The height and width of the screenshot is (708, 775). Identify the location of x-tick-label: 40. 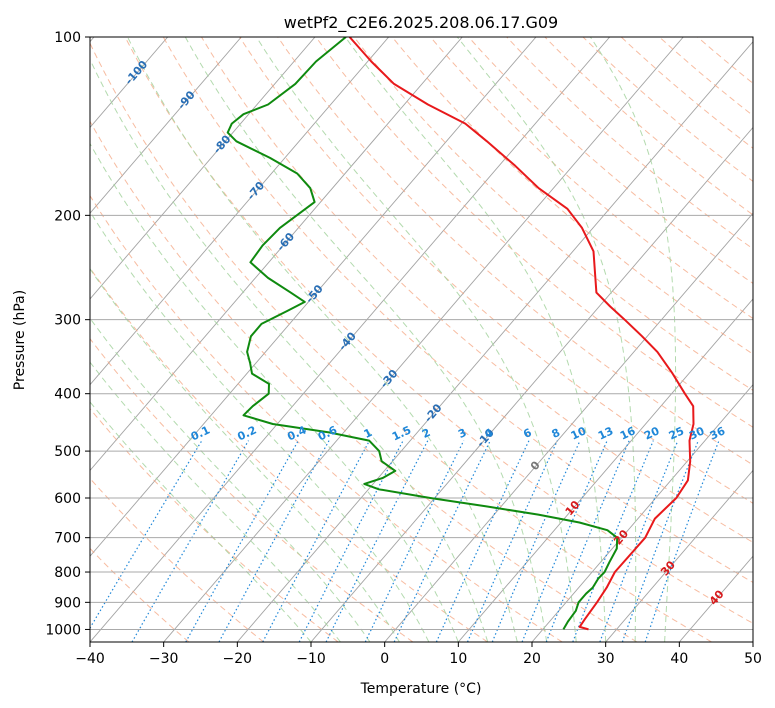
(679, 659).